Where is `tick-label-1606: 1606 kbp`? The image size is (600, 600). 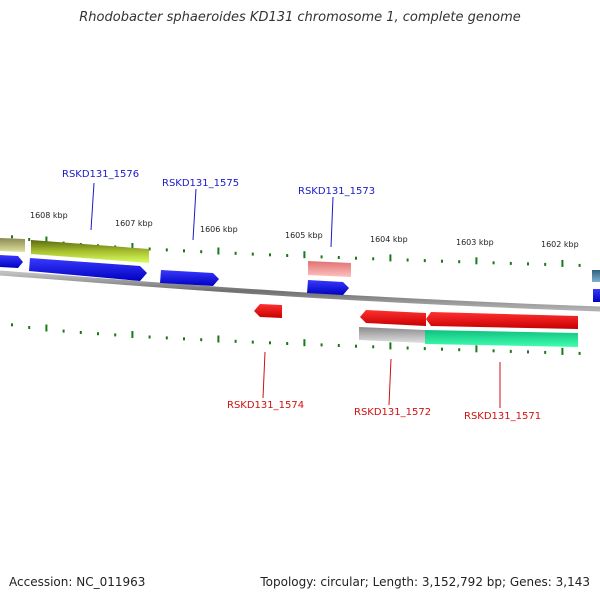
tick-label-1606: 1606 kbp is located at coordinates (219, 229).